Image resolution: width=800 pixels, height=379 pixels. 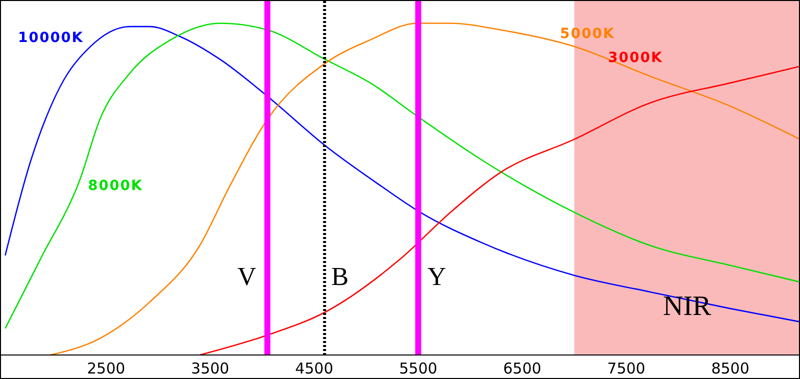 I want to click on series-label: 10000K, so click(x=51, y=38).